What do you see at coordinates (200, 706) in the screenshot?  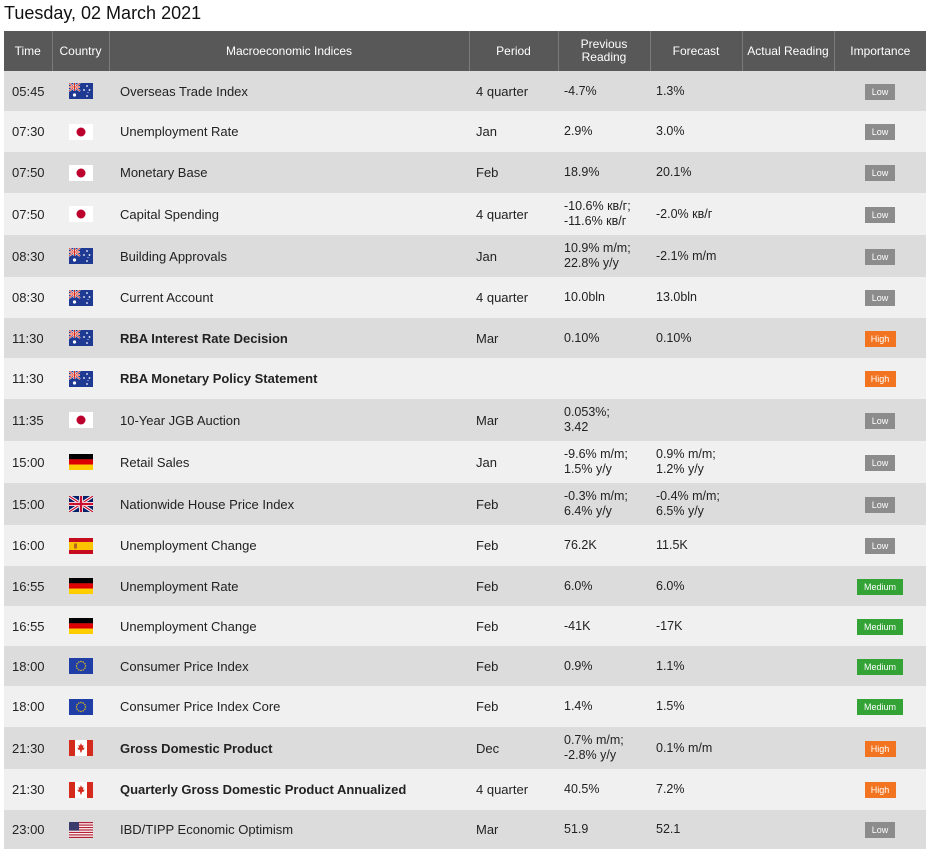 I see `indicator-name: Consumer Price Index Core` at bounding box center [200, 706].